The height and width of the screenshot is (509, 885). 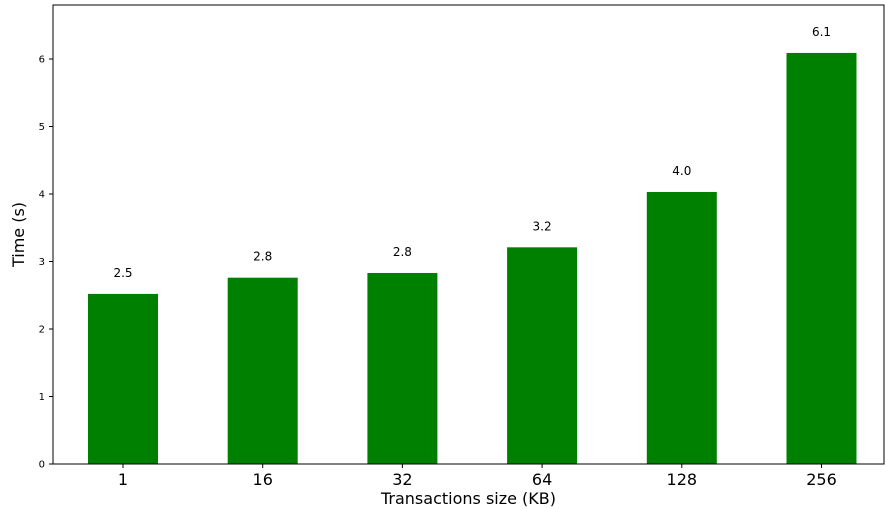 What do you see at coordinates (42, 397) in the screenshot?
I see `y-tick-label: 1` at bounding box center [42, 397].